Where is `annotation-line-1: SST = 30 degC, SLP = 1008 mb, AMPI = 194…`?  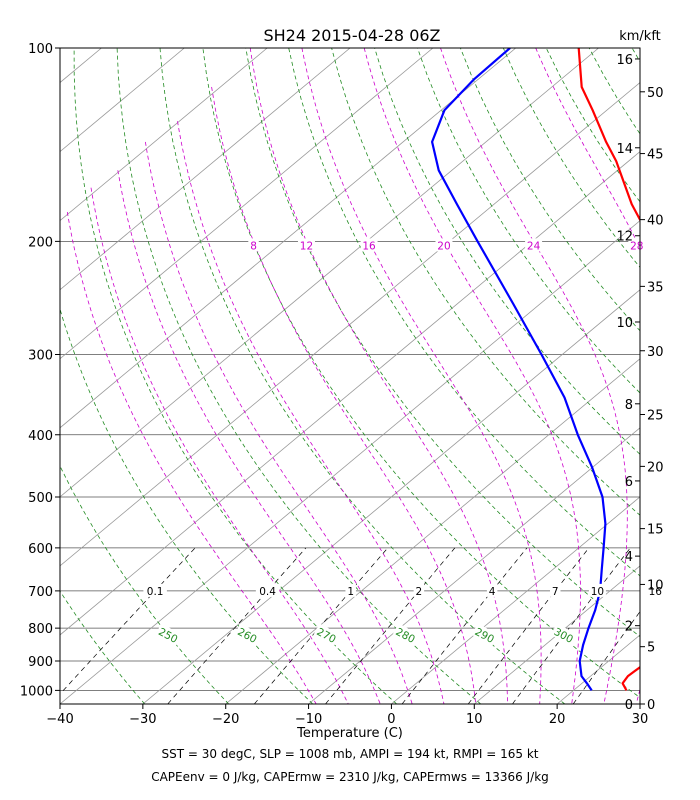
annotation-line-1: SST = 30 degC, SLP = 1008 mb, AMPI = 194… is located at coordinates (349, 754).